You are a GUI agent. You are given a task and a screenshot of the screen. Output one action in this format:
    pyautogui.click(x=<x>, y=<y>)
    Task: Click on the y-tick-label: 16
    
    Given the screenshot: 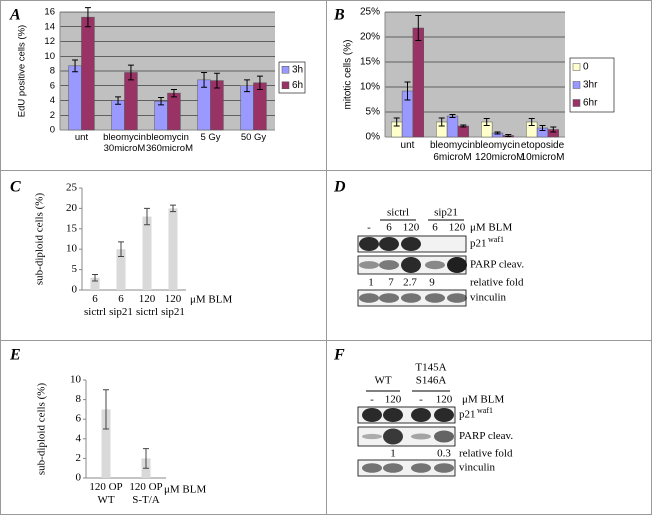 What is the action you would take?
    pyautogui.click(x=49, y=12)
    